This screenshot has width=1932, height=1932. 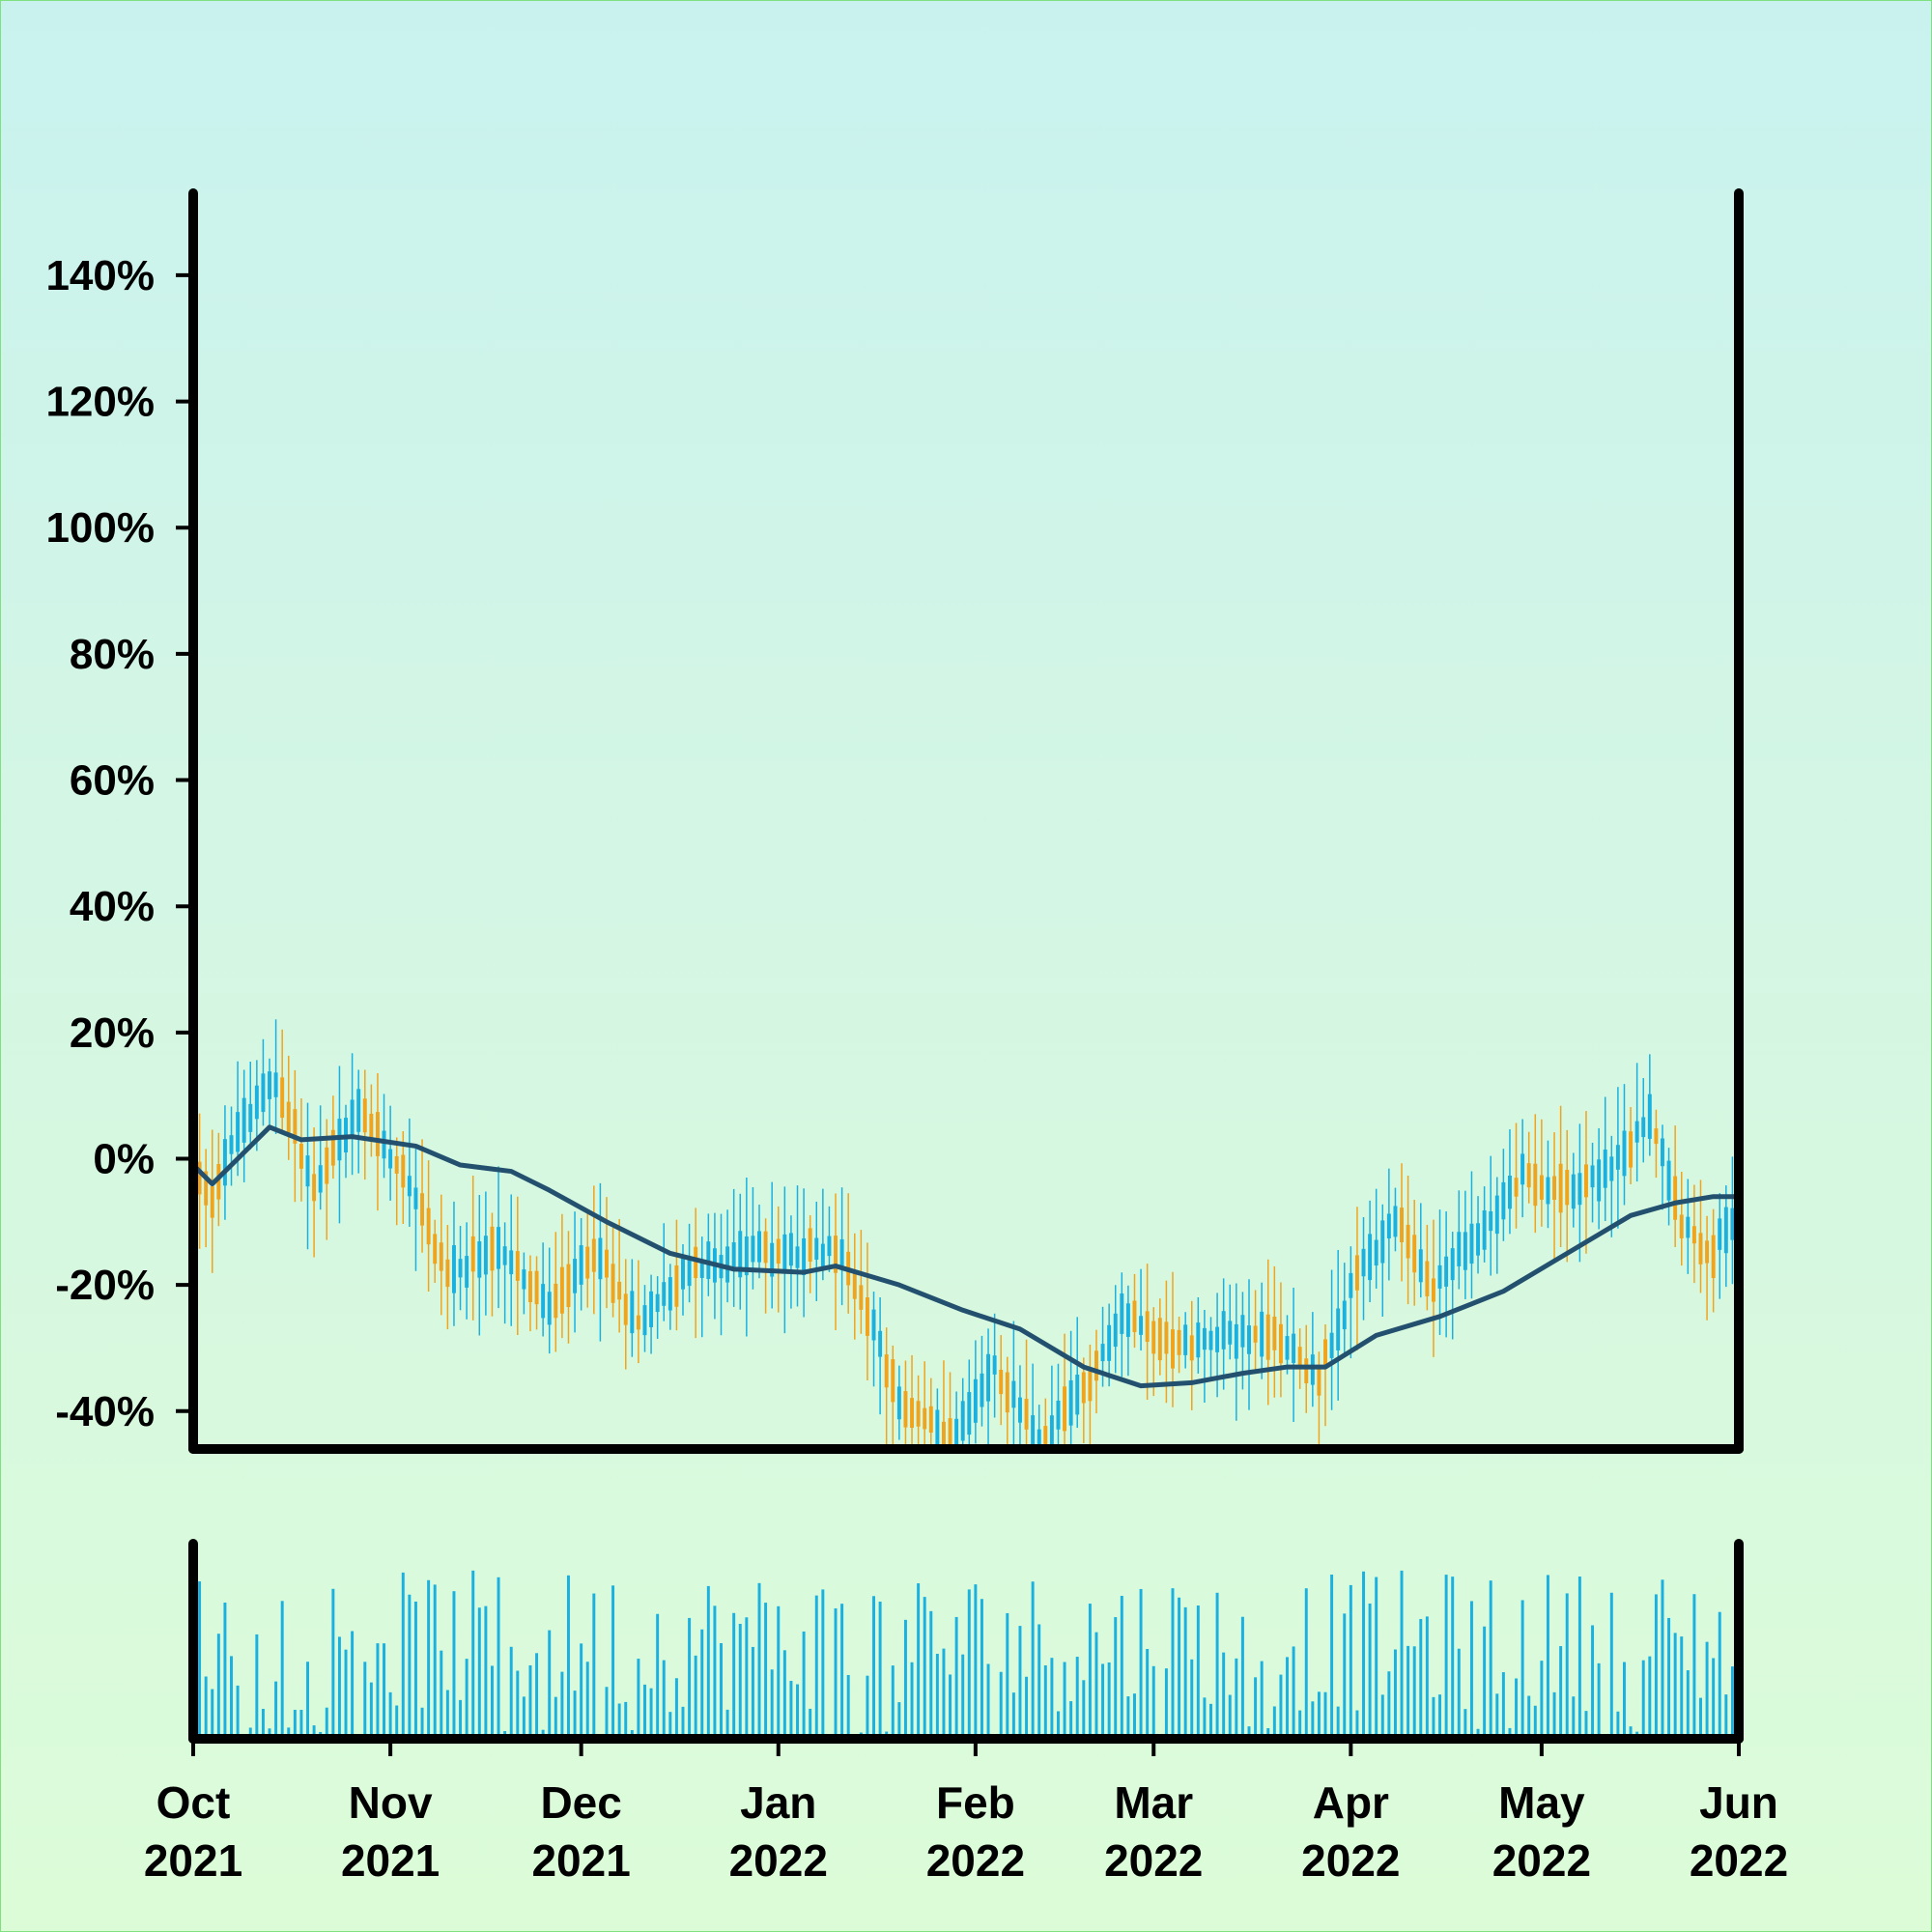 What do you see at coordinates (100, 275) in the screenshot?
I see `y-tick-label: 140%` at bounding box center [100, 275].